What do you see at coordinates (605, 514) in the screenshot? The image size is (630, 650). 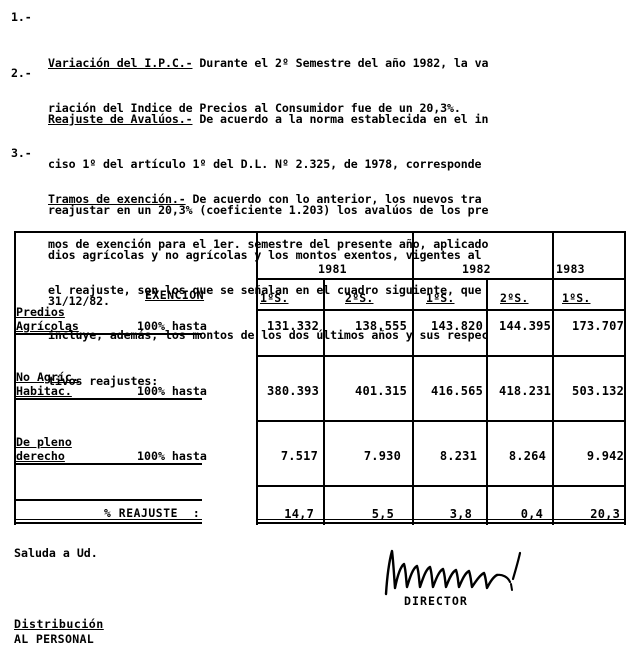 I see `table-reajuste-value-5: 20,3` at bounding box center [605, 514].